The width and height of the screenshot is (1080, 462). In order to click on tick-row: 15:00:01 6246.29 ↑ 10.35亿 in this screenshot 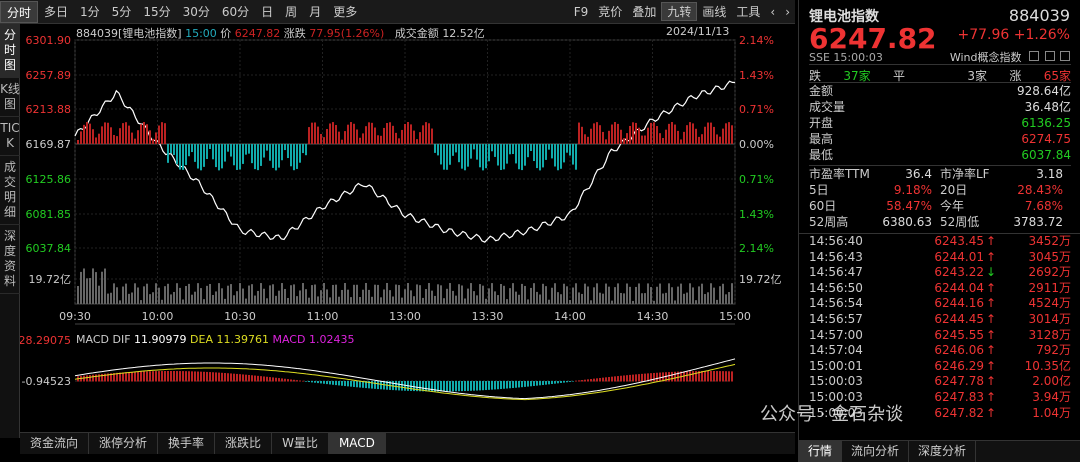, I will do `click(939, 367)`.